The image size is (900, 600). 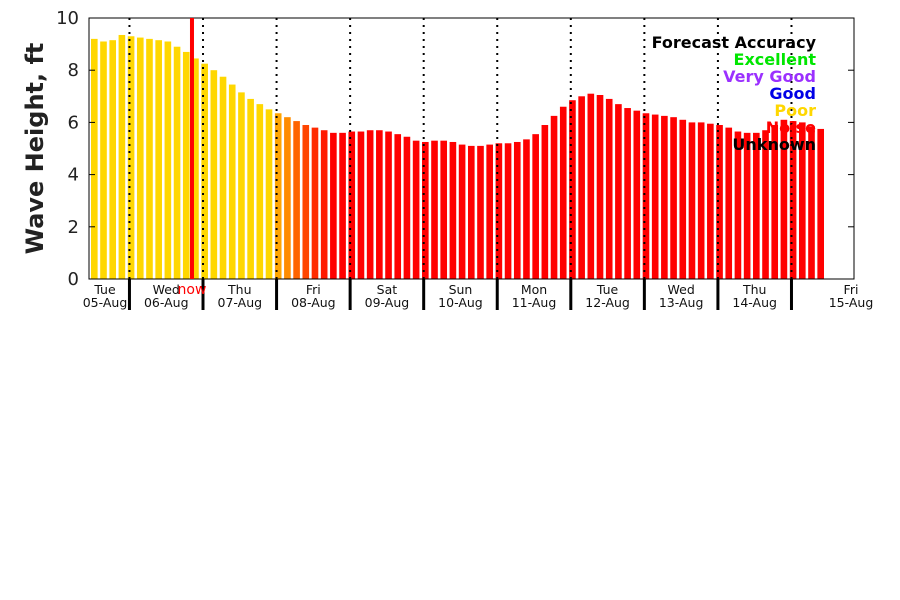 I want to click on x-day-date: 15-Aug, so click(x=851, y=302).